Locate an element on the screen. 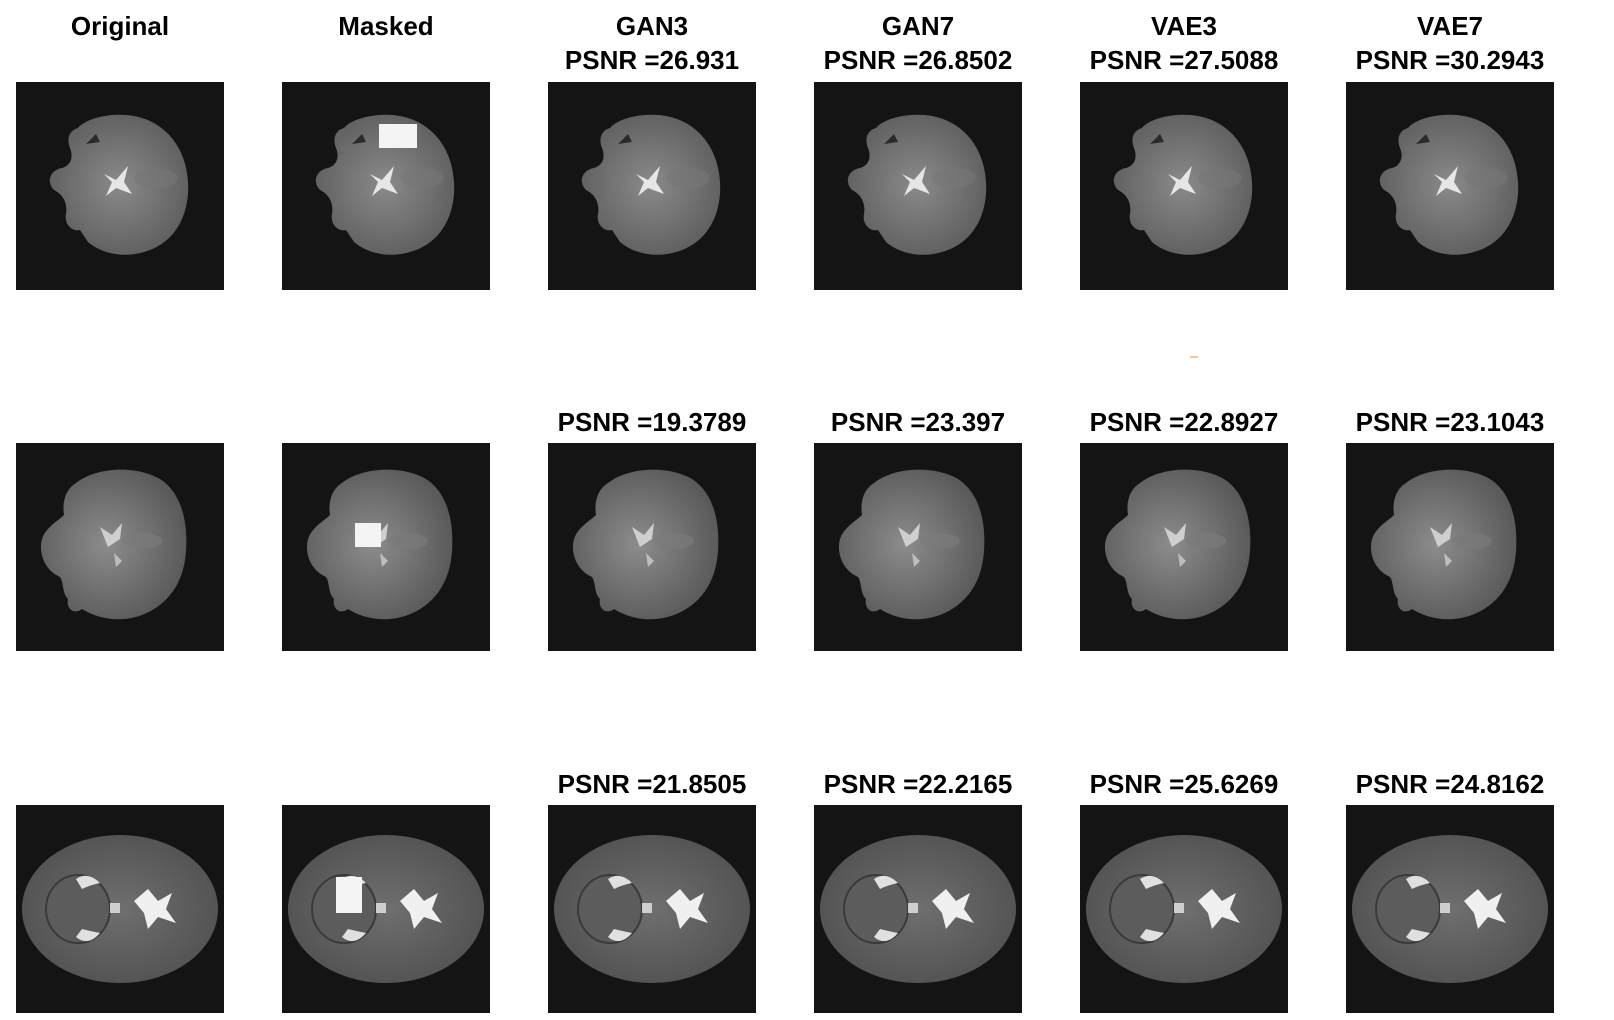  column-title-vae3: VAE3 is located at coordinates (1184, 26).